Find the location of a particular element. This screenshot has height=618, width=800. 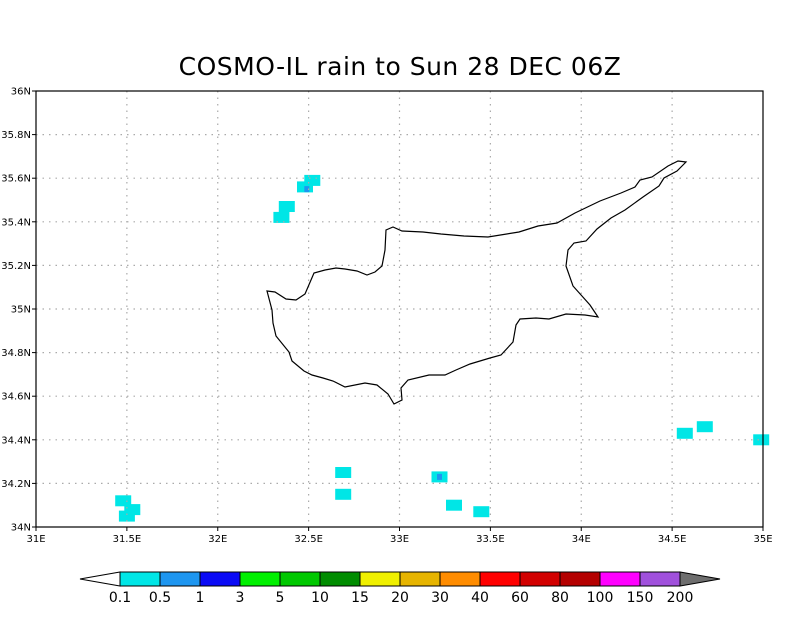

y-tick-label: 35N is located at coordinates (21, 310).